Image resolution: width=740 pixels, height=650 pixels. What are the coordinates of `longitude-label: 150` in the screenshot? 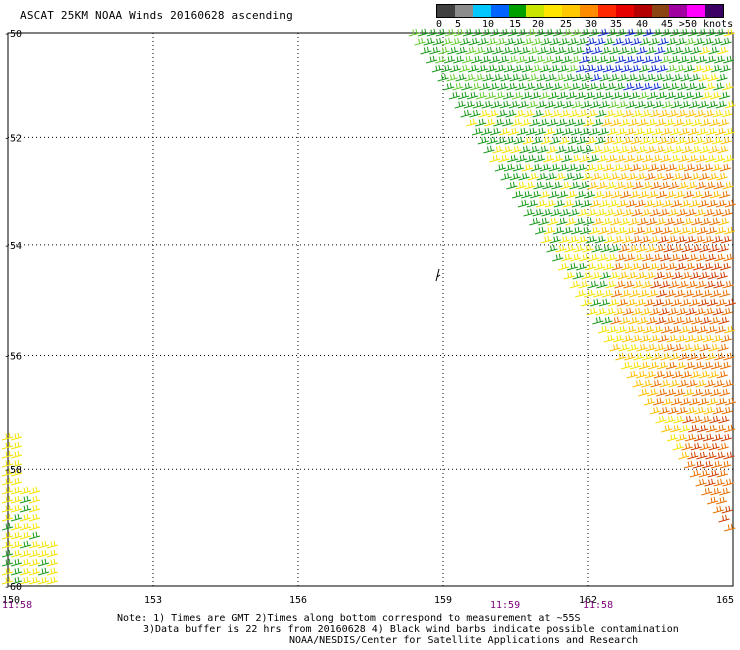 It's located at (11, 600).